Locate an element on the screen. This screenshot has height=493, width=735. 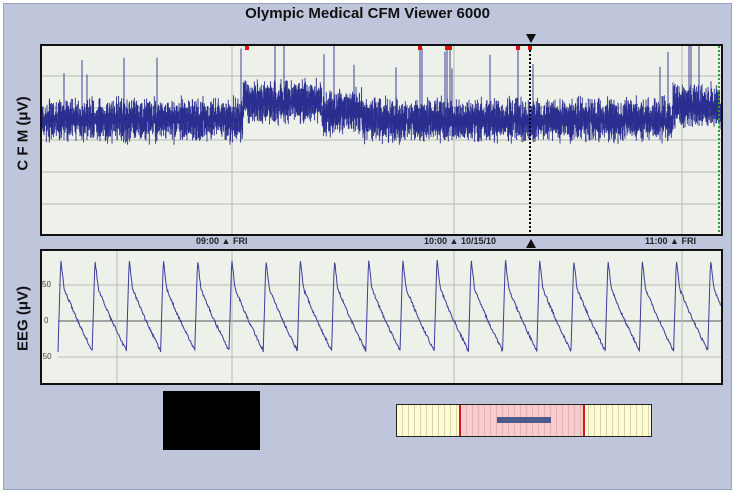
video-preview-box is located at coordinates (211, 420).